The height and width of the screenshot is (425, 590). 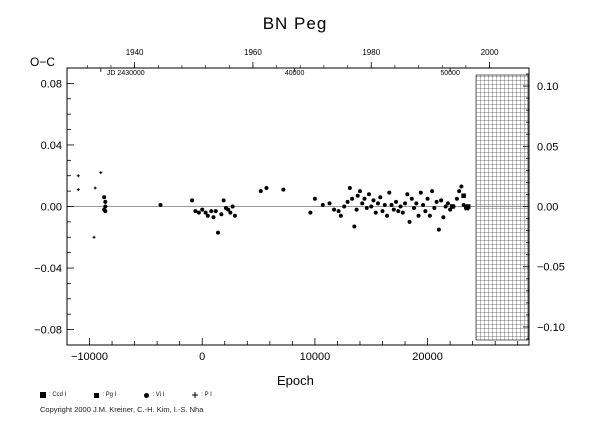 I want to click on top-jd-label: JD 2430000, so click(x=126, y=73).